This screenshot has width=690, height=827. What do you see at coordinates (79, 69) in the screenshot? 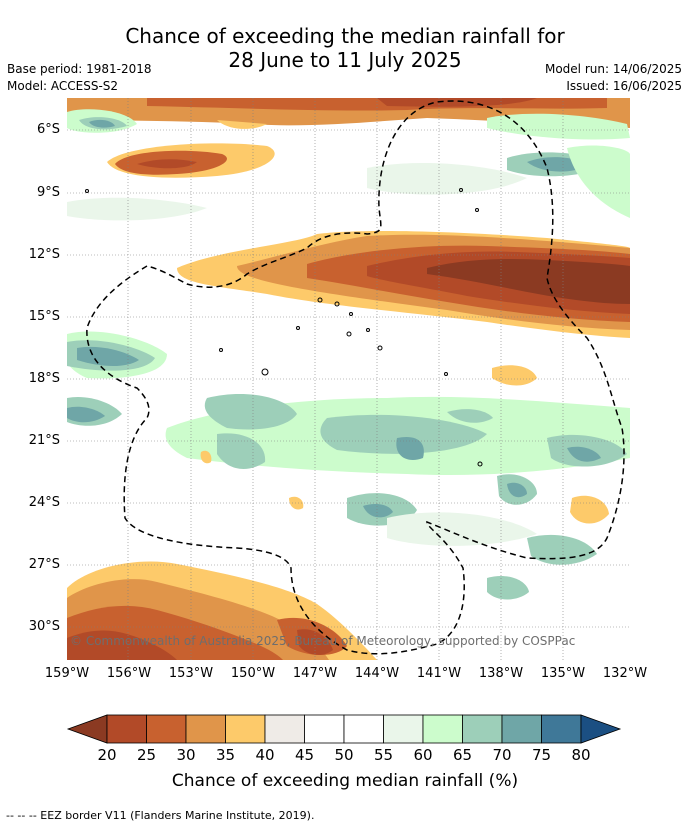
I see `base-period: Base period: 1981-2018` at bounding box center [79, 69].